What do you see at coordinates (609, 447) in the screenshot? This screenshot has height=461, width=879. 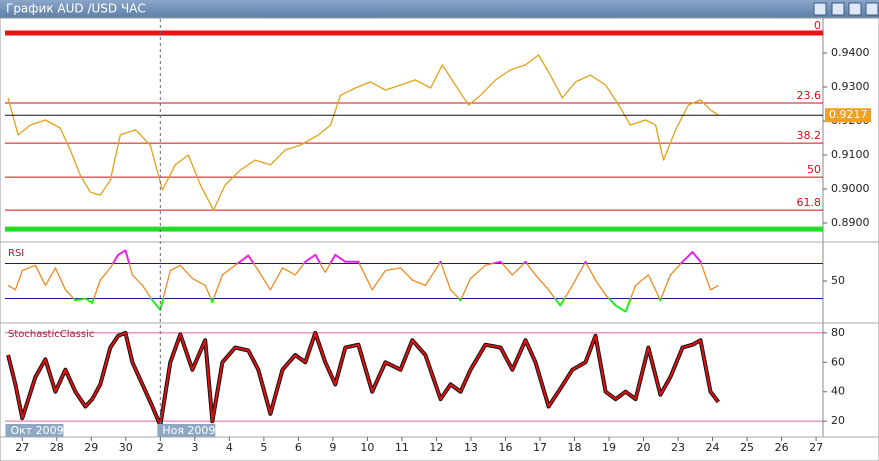 I see `x-tick-label: 19` at bounding box center [609, 447].